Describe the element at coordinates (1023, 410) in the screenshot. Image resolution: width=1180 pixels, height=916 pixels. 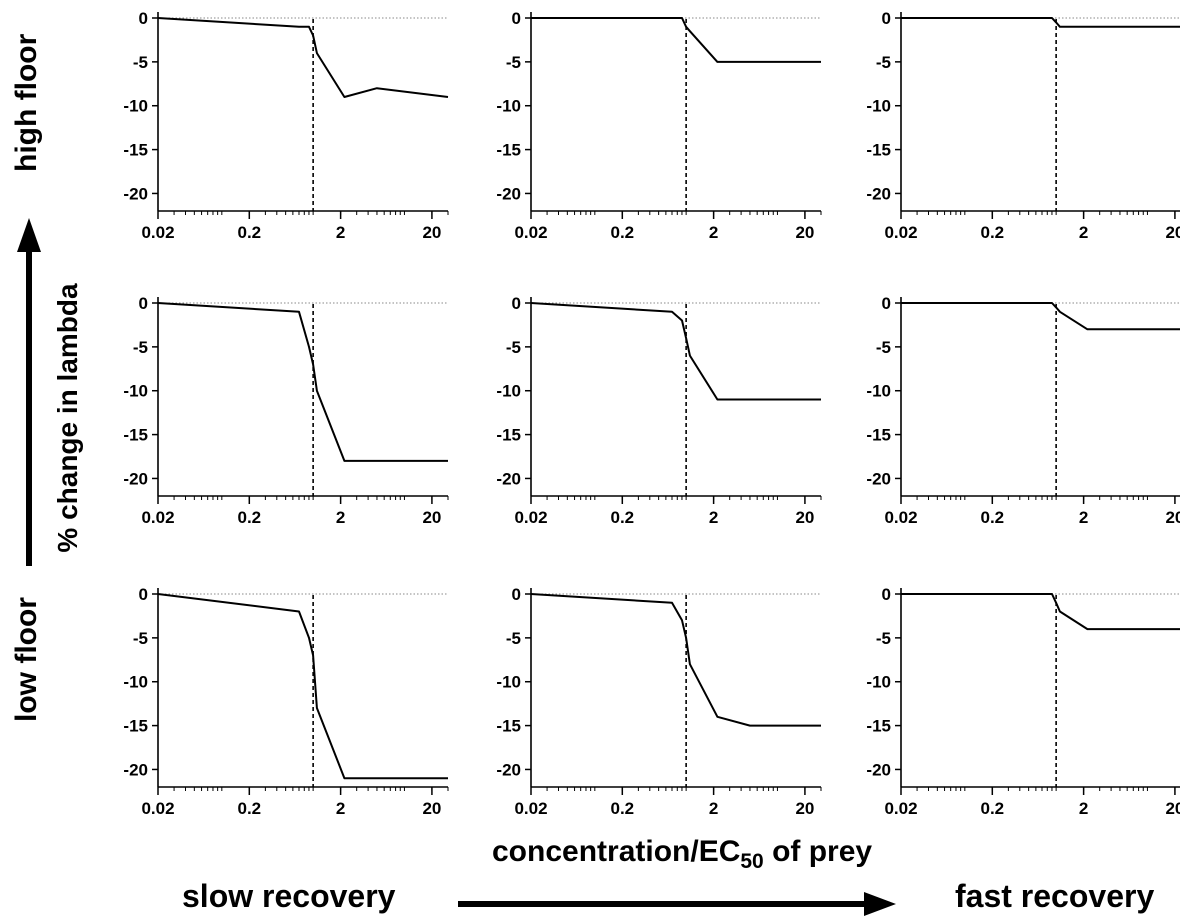
I see `panel-middle-fast: 0 -5 -10 -15 -20 0.02 0.2 2 20` at that location.